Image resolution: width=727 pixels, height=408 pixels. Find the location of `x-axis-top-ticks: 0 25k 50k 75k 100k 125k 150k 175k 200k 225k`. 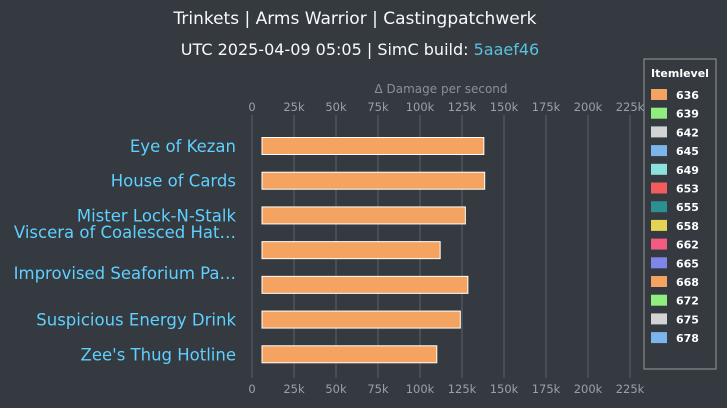

x-axis-top-ticks: 0 25k 50k 75k 100k 125k 150k 175k 200k 225k is located at coordinates (446, 107).